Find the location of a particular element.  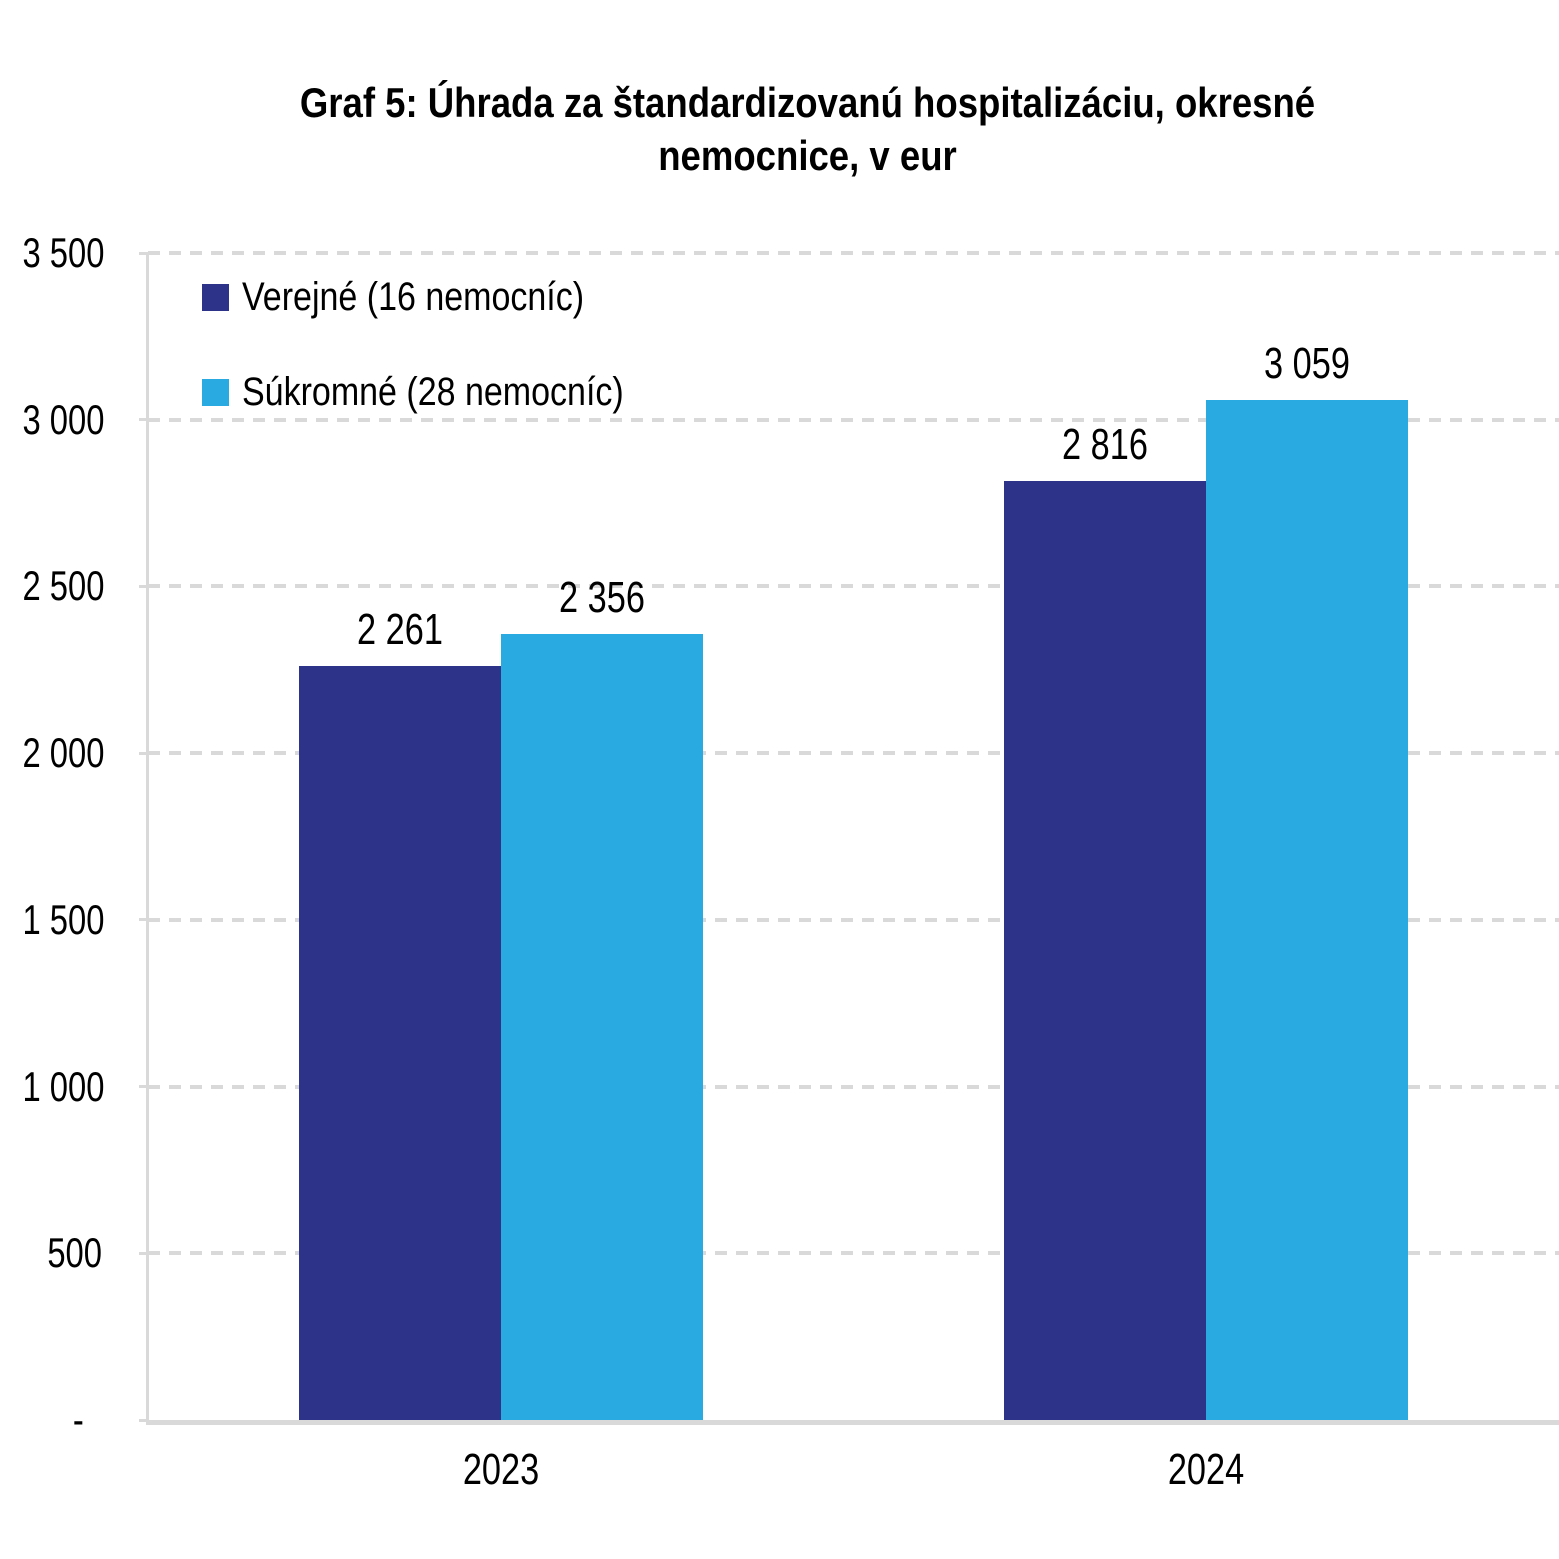

legend-item-sukromne: Súkromné (28 nemocníc) is located at coordinates (446, 392).